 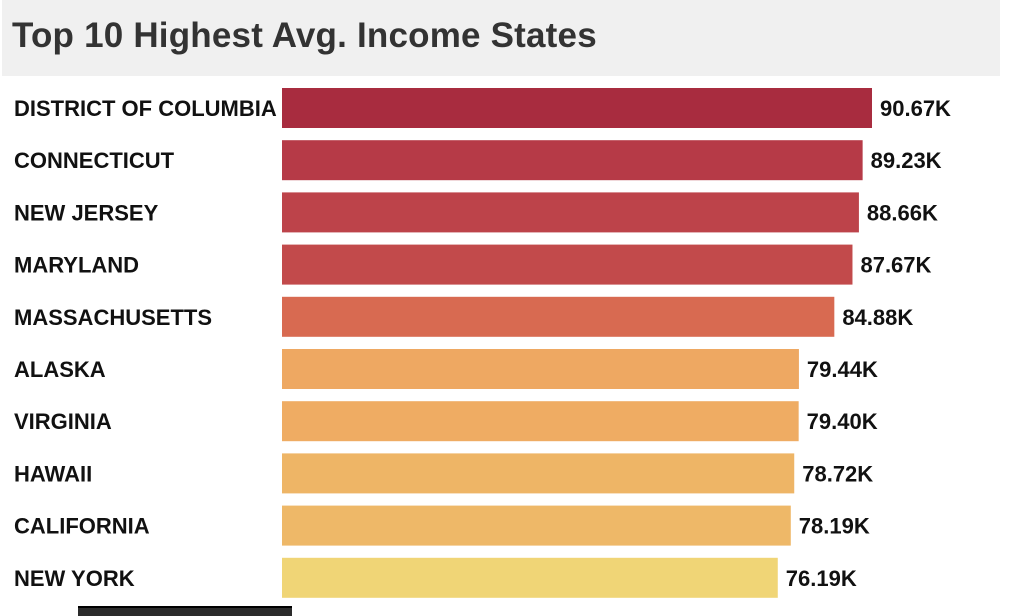 I want to click on value-label: 87.67K, so click(x=895, y=265).